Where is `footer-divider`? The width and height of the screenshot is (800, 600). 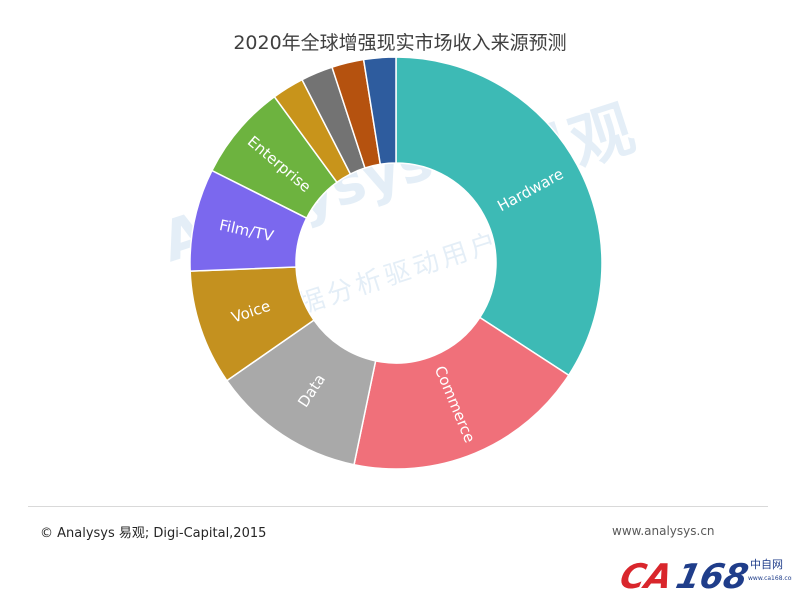
footer-divider is located at coordinates (398, 506).